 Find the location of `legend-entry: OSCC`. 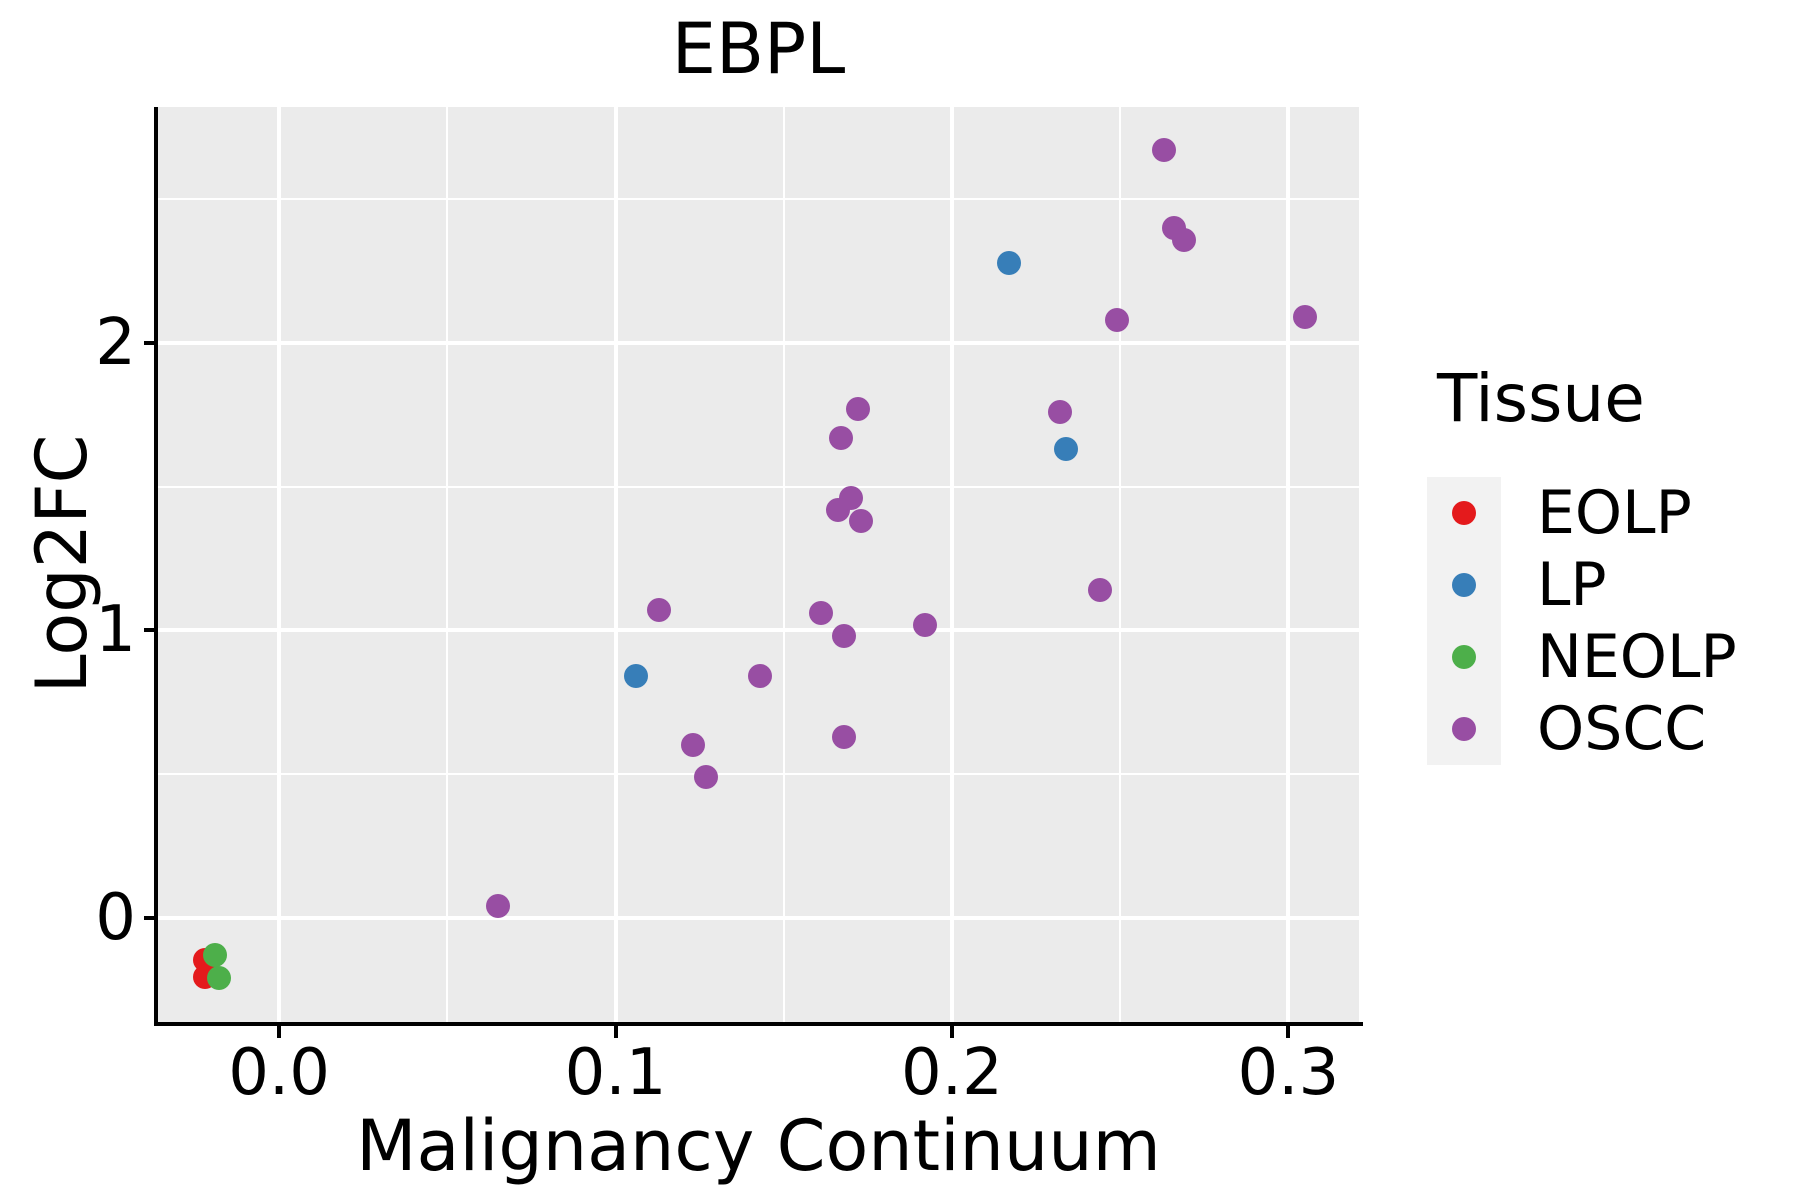

legend-entry: OSCC is located at coordinates (1582, 729).